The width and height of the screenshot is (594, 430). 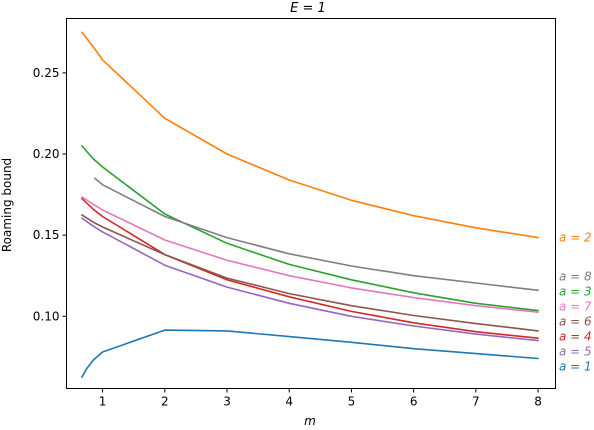 I want to click on x-tick-label: 5, so click(x=352, y=402).